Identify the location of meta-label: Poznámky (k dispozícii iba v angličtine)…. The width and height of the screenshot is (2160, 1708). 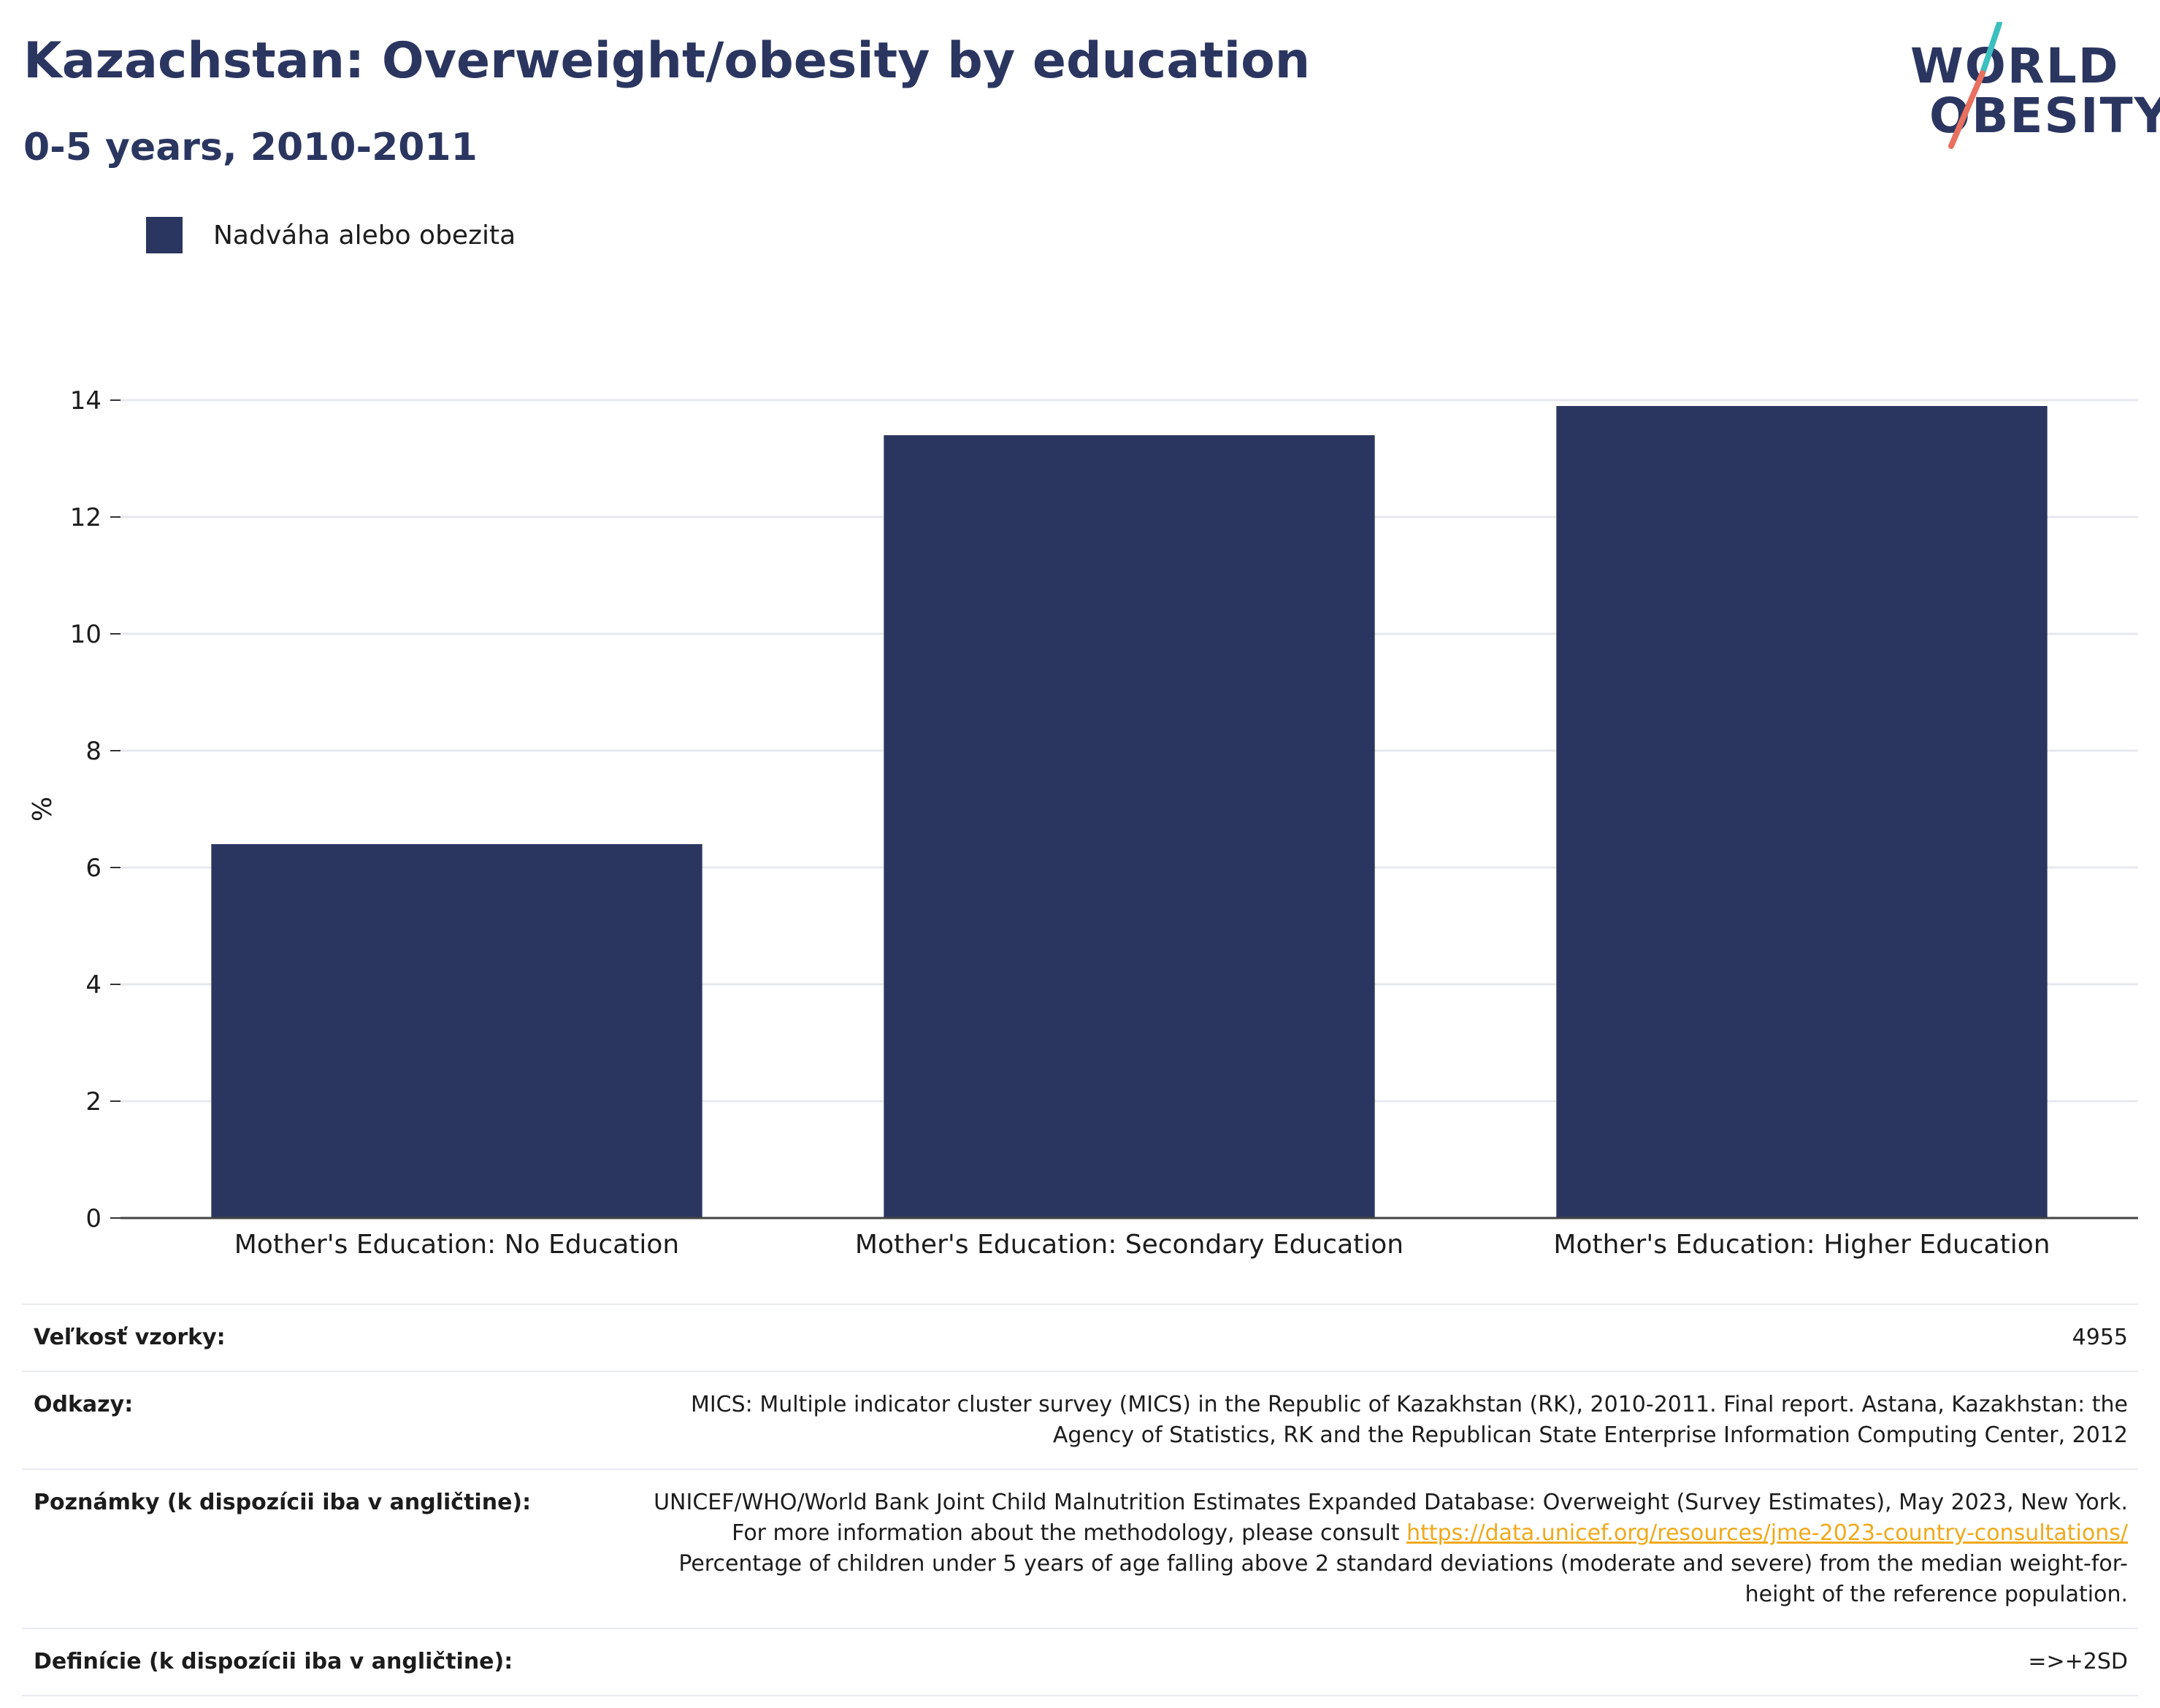
(283, 1502).